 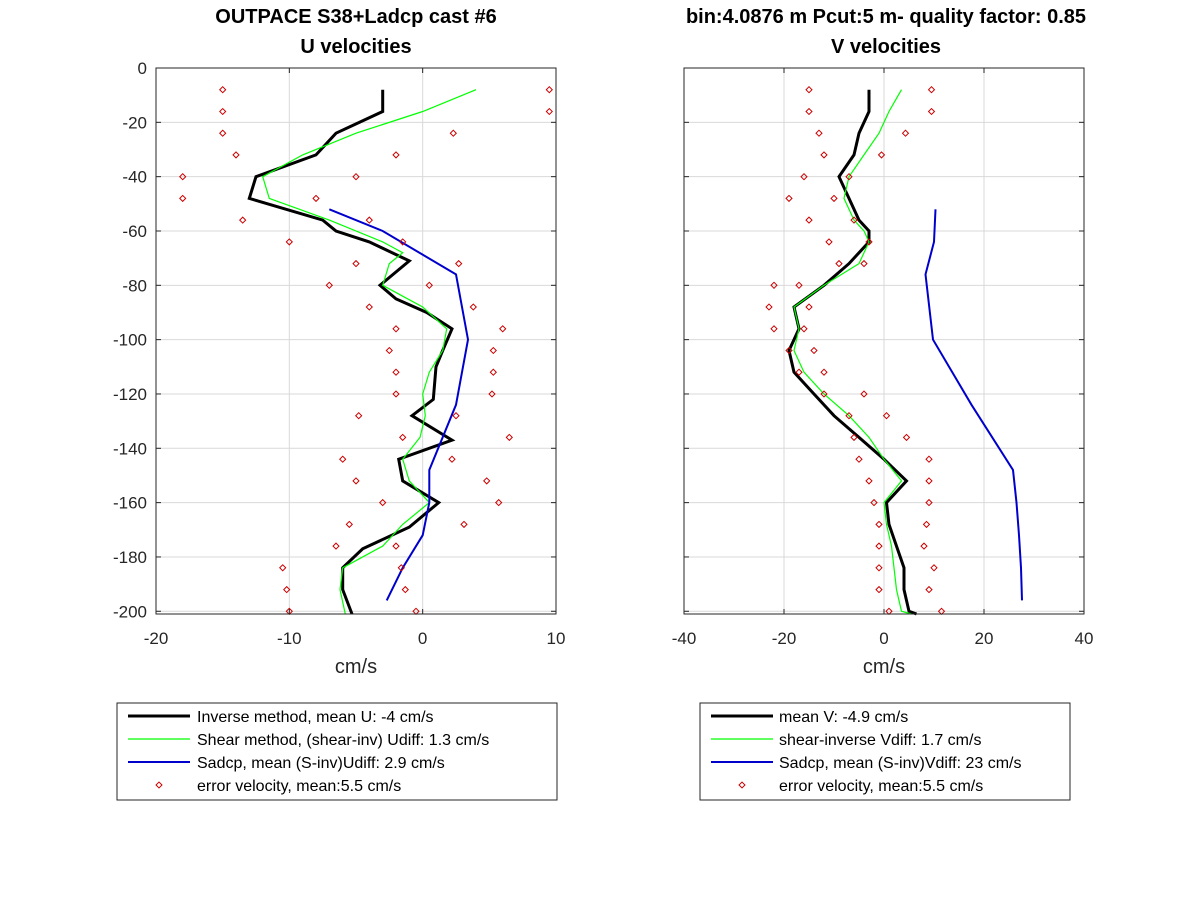 What do you see at coordinates (130, 557) in the screenshot?
I see `u-y-tick-label: -180` at bounding box center [130, 557].